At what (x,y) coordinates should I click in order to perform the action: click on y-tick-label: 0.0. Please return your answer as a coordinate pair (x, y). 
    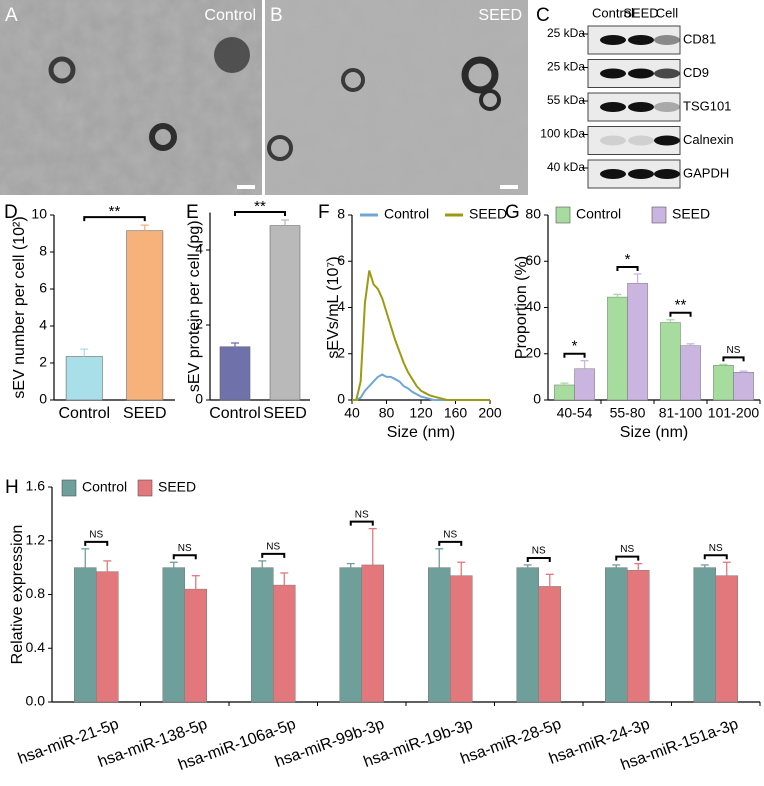
    Looking at the image, I should click on (36, 701).